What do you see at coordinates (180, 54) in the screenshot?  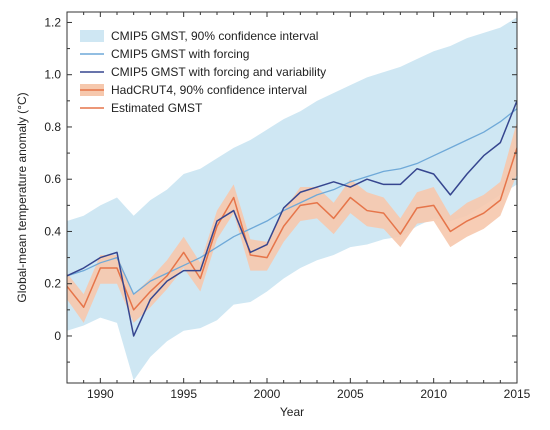 I see `legend-label: CMIP5 GMST with forcing` at bounding box center [180, 54].